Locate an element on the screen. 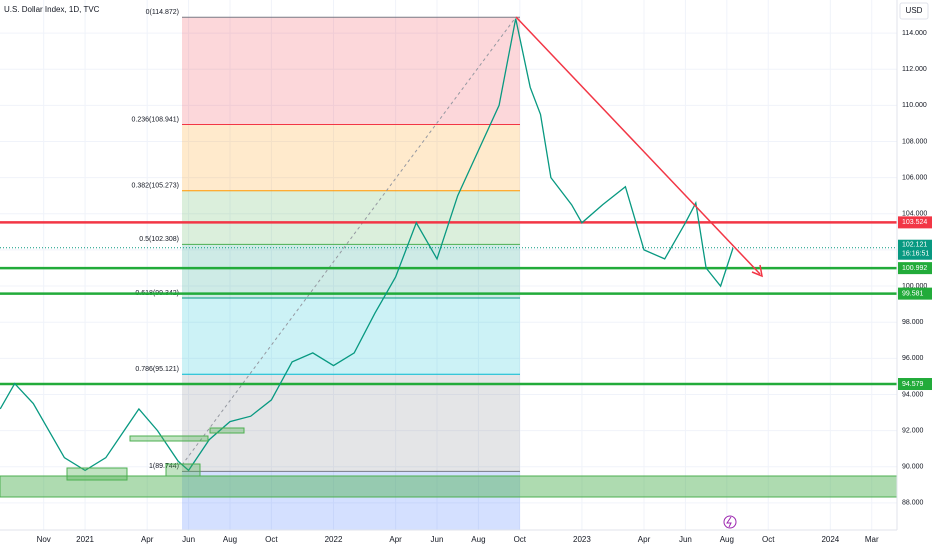 The width and height of the screenshot is (932, 550). chart-title: U.S. Dollar Index, 1D, TVC is located at coordinates (52, 9).